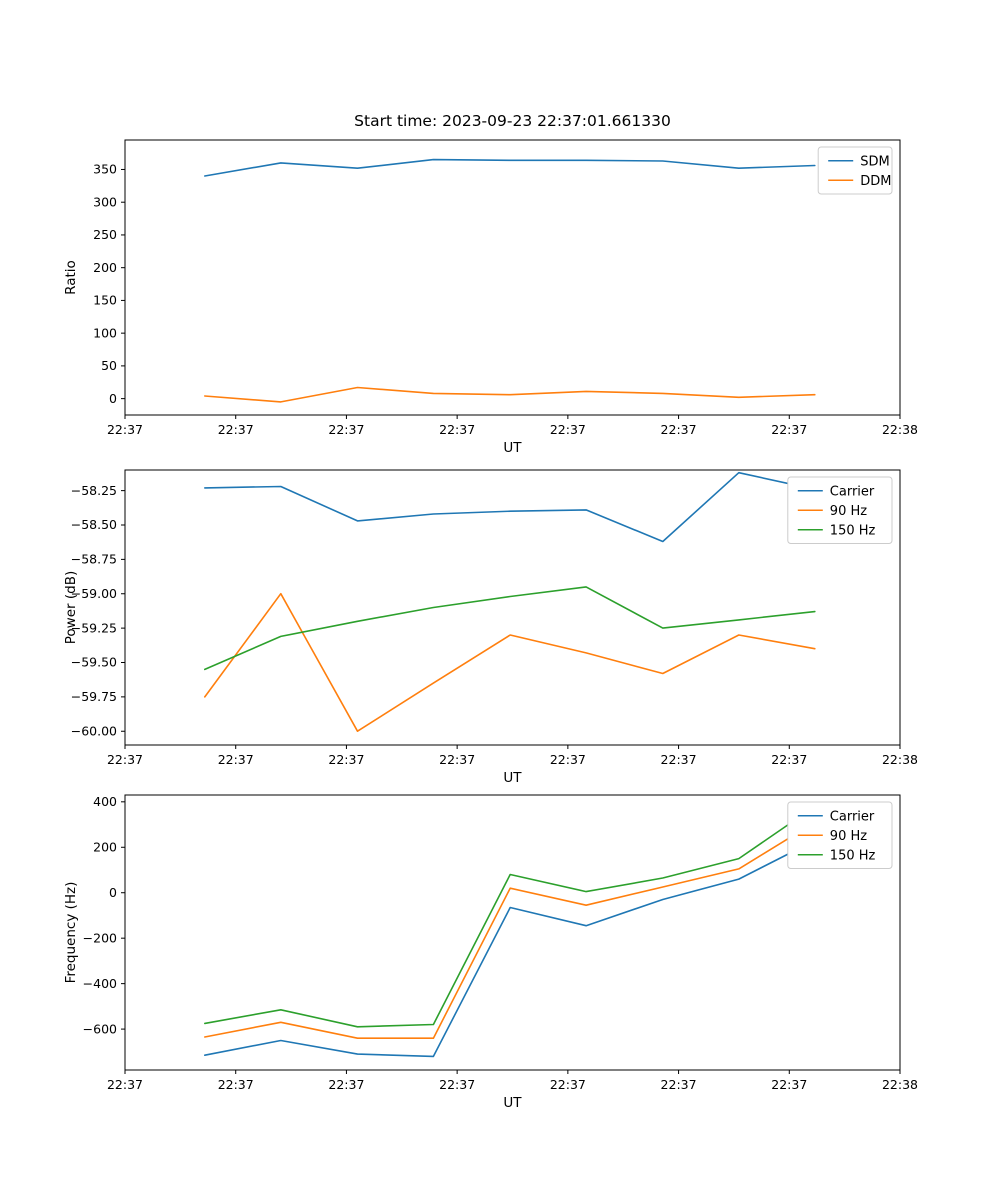  Describe the element at coordinates (105, 332) in the screenshot. I see `y-tick-label: 100` at that location.